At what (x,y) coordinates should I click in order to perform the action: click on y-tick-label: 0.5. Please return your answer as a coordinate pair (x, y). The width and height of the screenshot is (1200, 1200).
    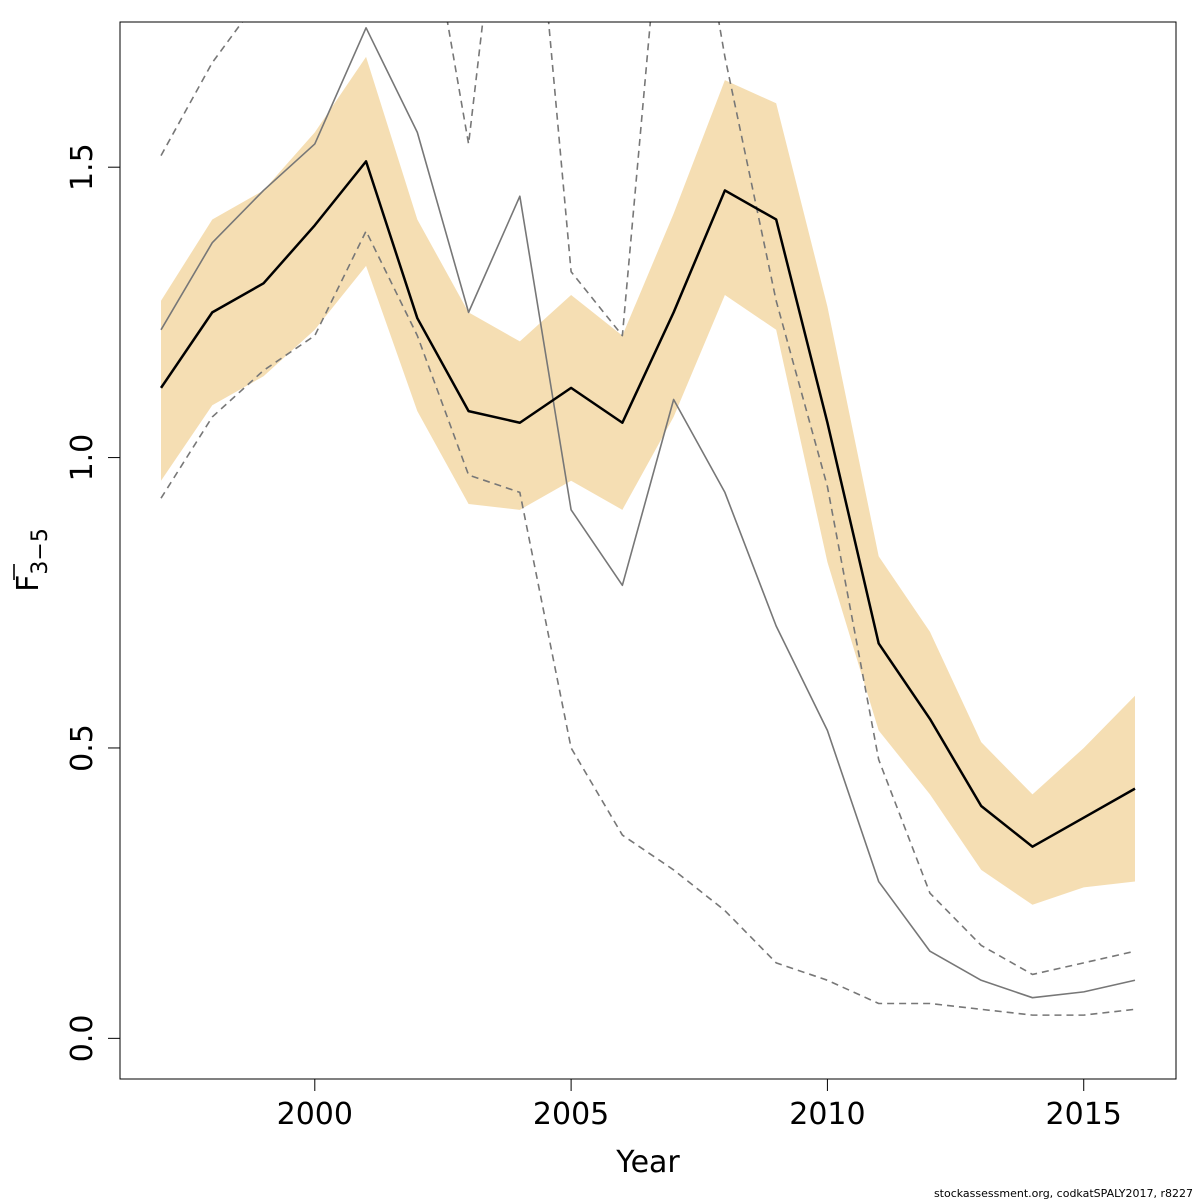
    Looking at the image, I should click on (82, 748).